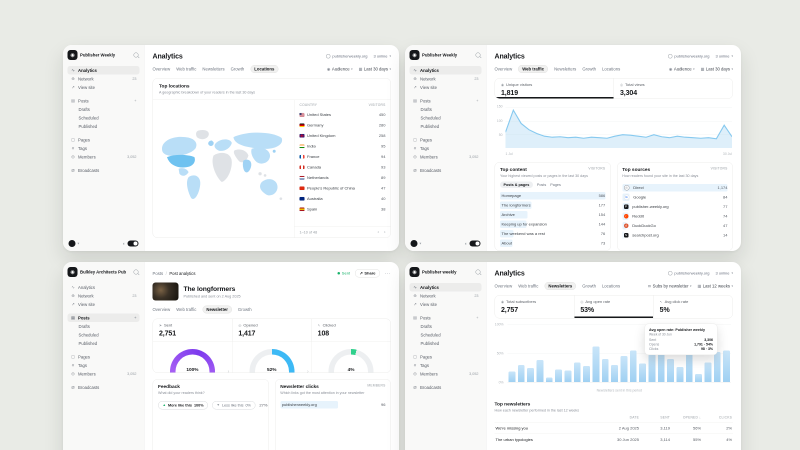 This screenshot has width=800, height=450. I want to click on sidebar-item-posts: ▤ Posts +, so click(104, 101).